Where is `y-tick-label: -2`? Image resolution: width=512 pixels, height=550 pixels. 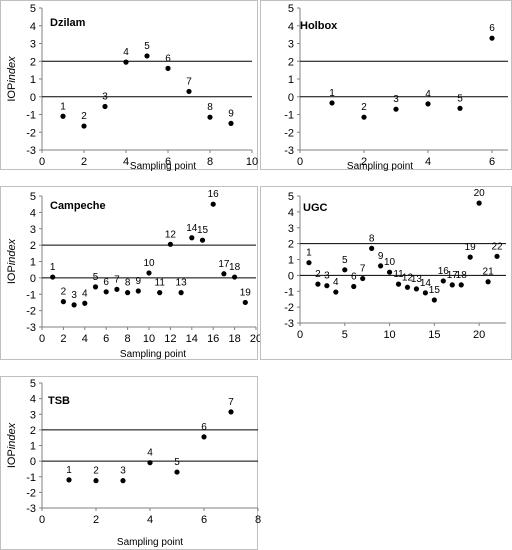
y-tick-label: -2 is located at coordinates (289, 308).